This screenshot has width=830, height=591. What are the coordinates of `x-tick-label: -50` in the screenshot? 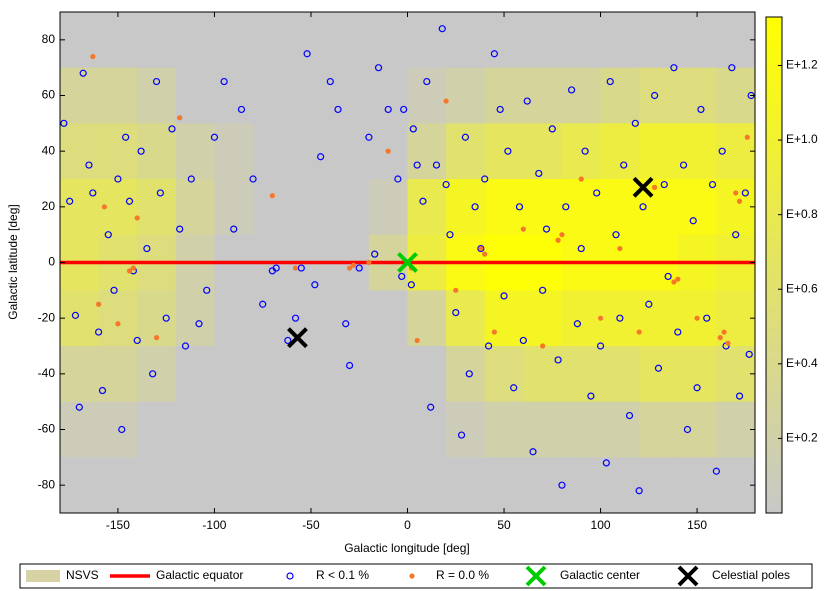 It's located at (311, 525).